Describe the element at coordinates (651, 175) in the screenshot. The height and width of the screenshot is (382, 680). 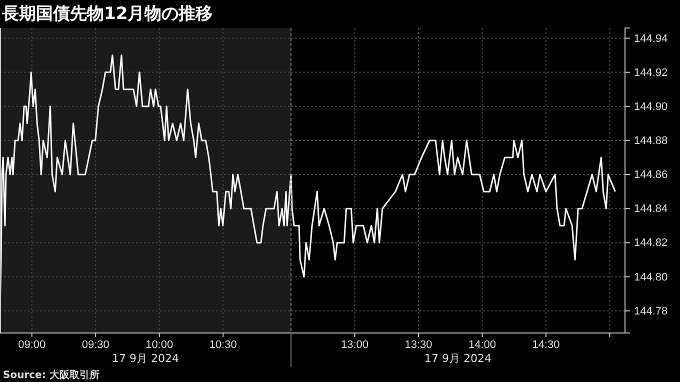
I see `y-tick-label: 144.86` at that location.